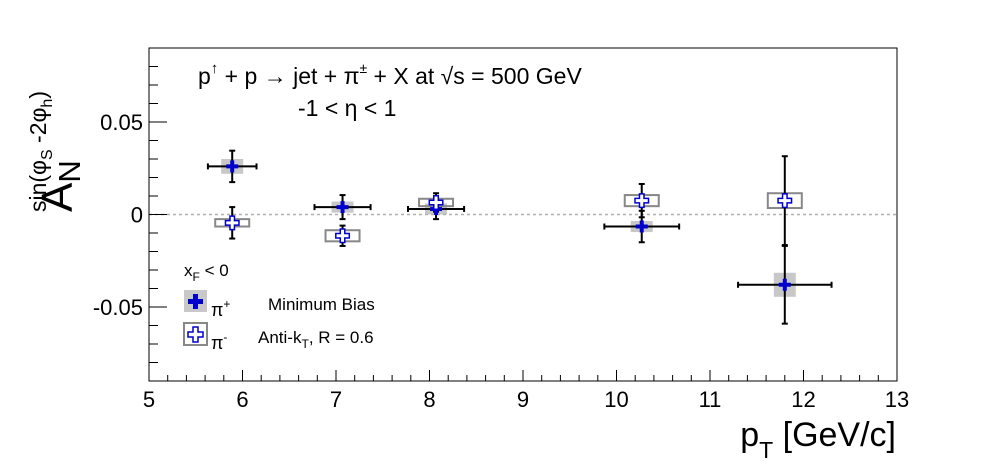  Describe the element at coordinates (195, 301) in the screenshot. I see `legend-pi-plus-marker` at that location.